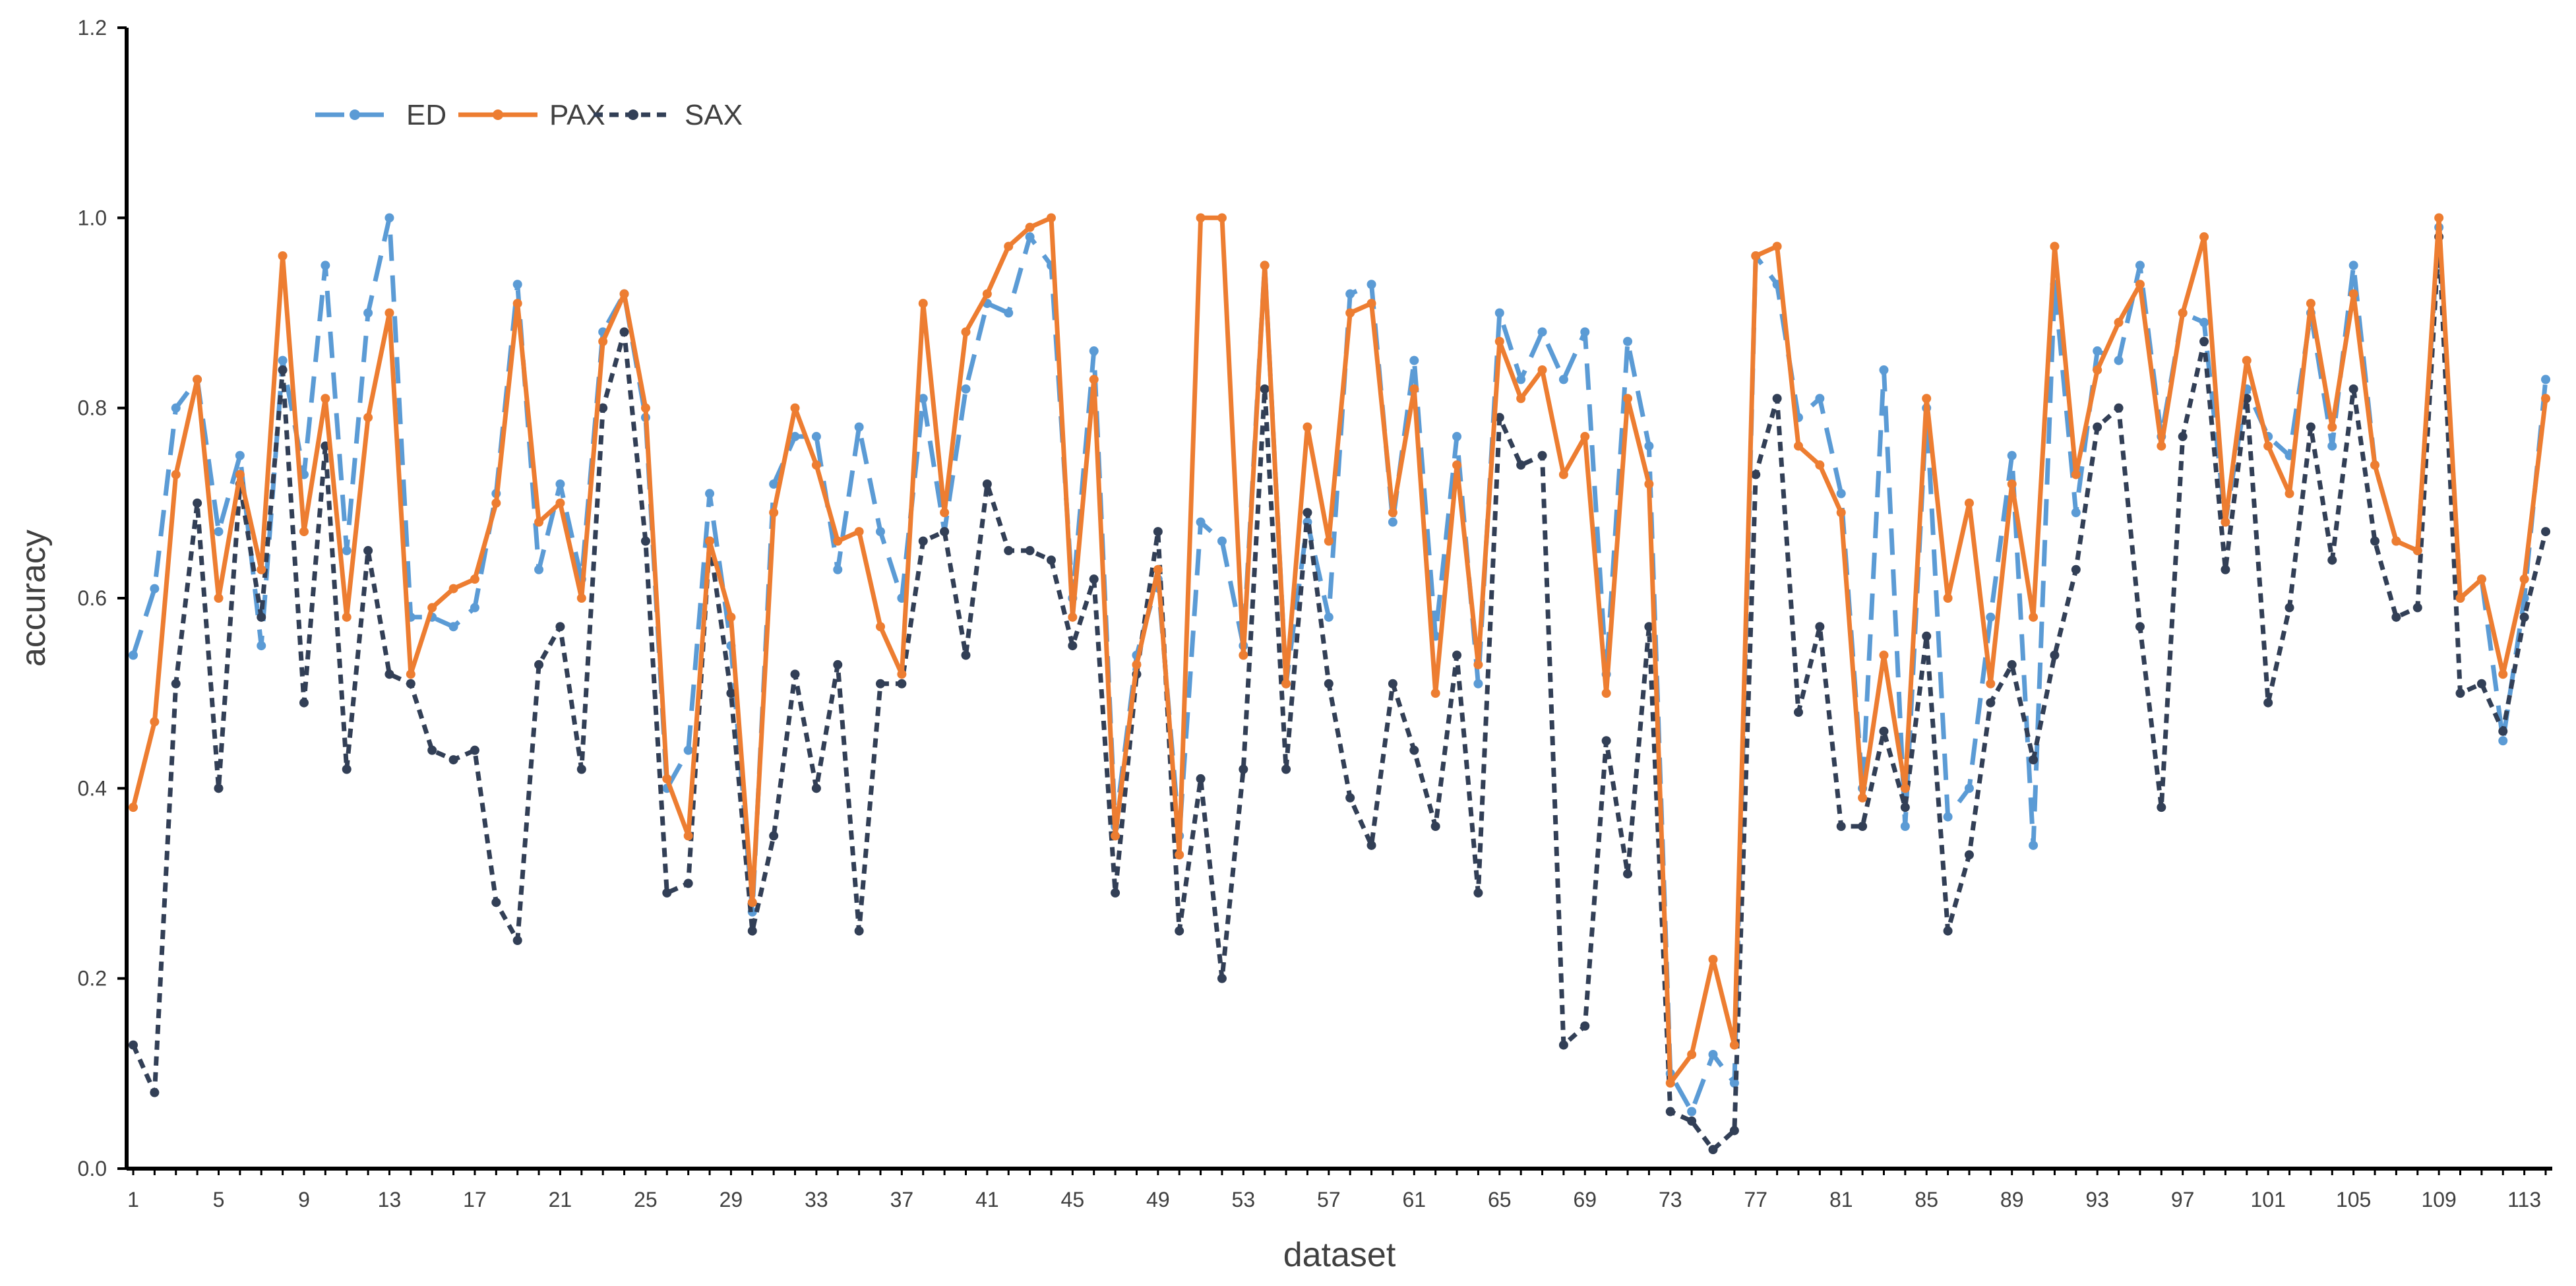  What do you see at coordinates (1500, 1200) in the screenshot?
I see `x-tick-label: 65` at bounding box center [1500, 1200].